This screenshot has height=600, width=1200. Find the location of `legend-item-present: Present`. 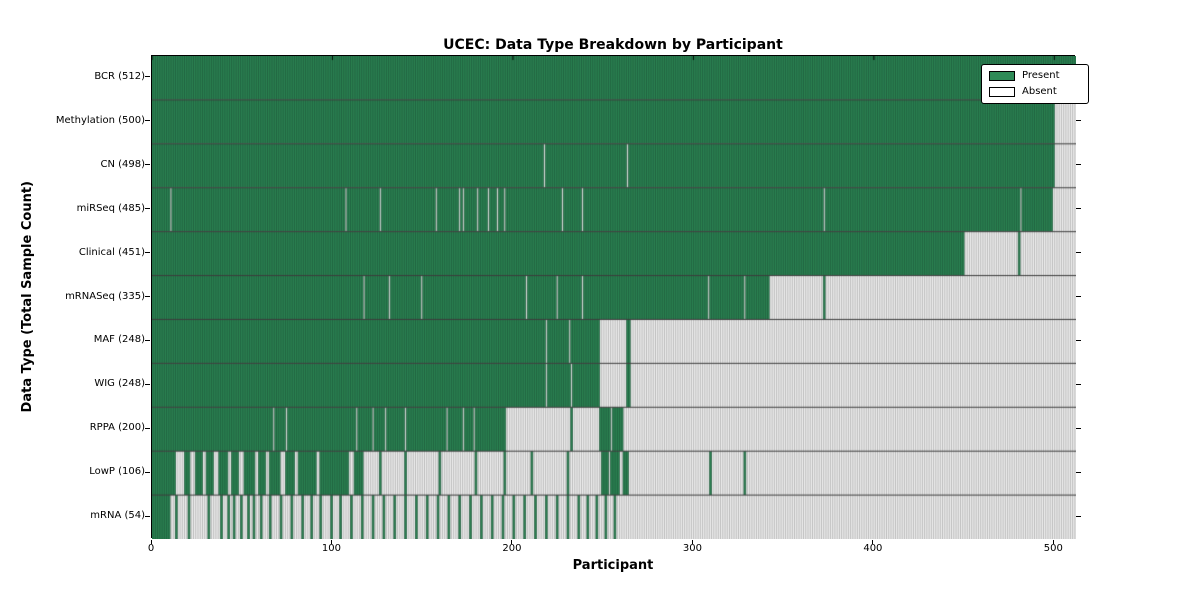

legend-item-present: Present is located at coordinates (1035, 76).